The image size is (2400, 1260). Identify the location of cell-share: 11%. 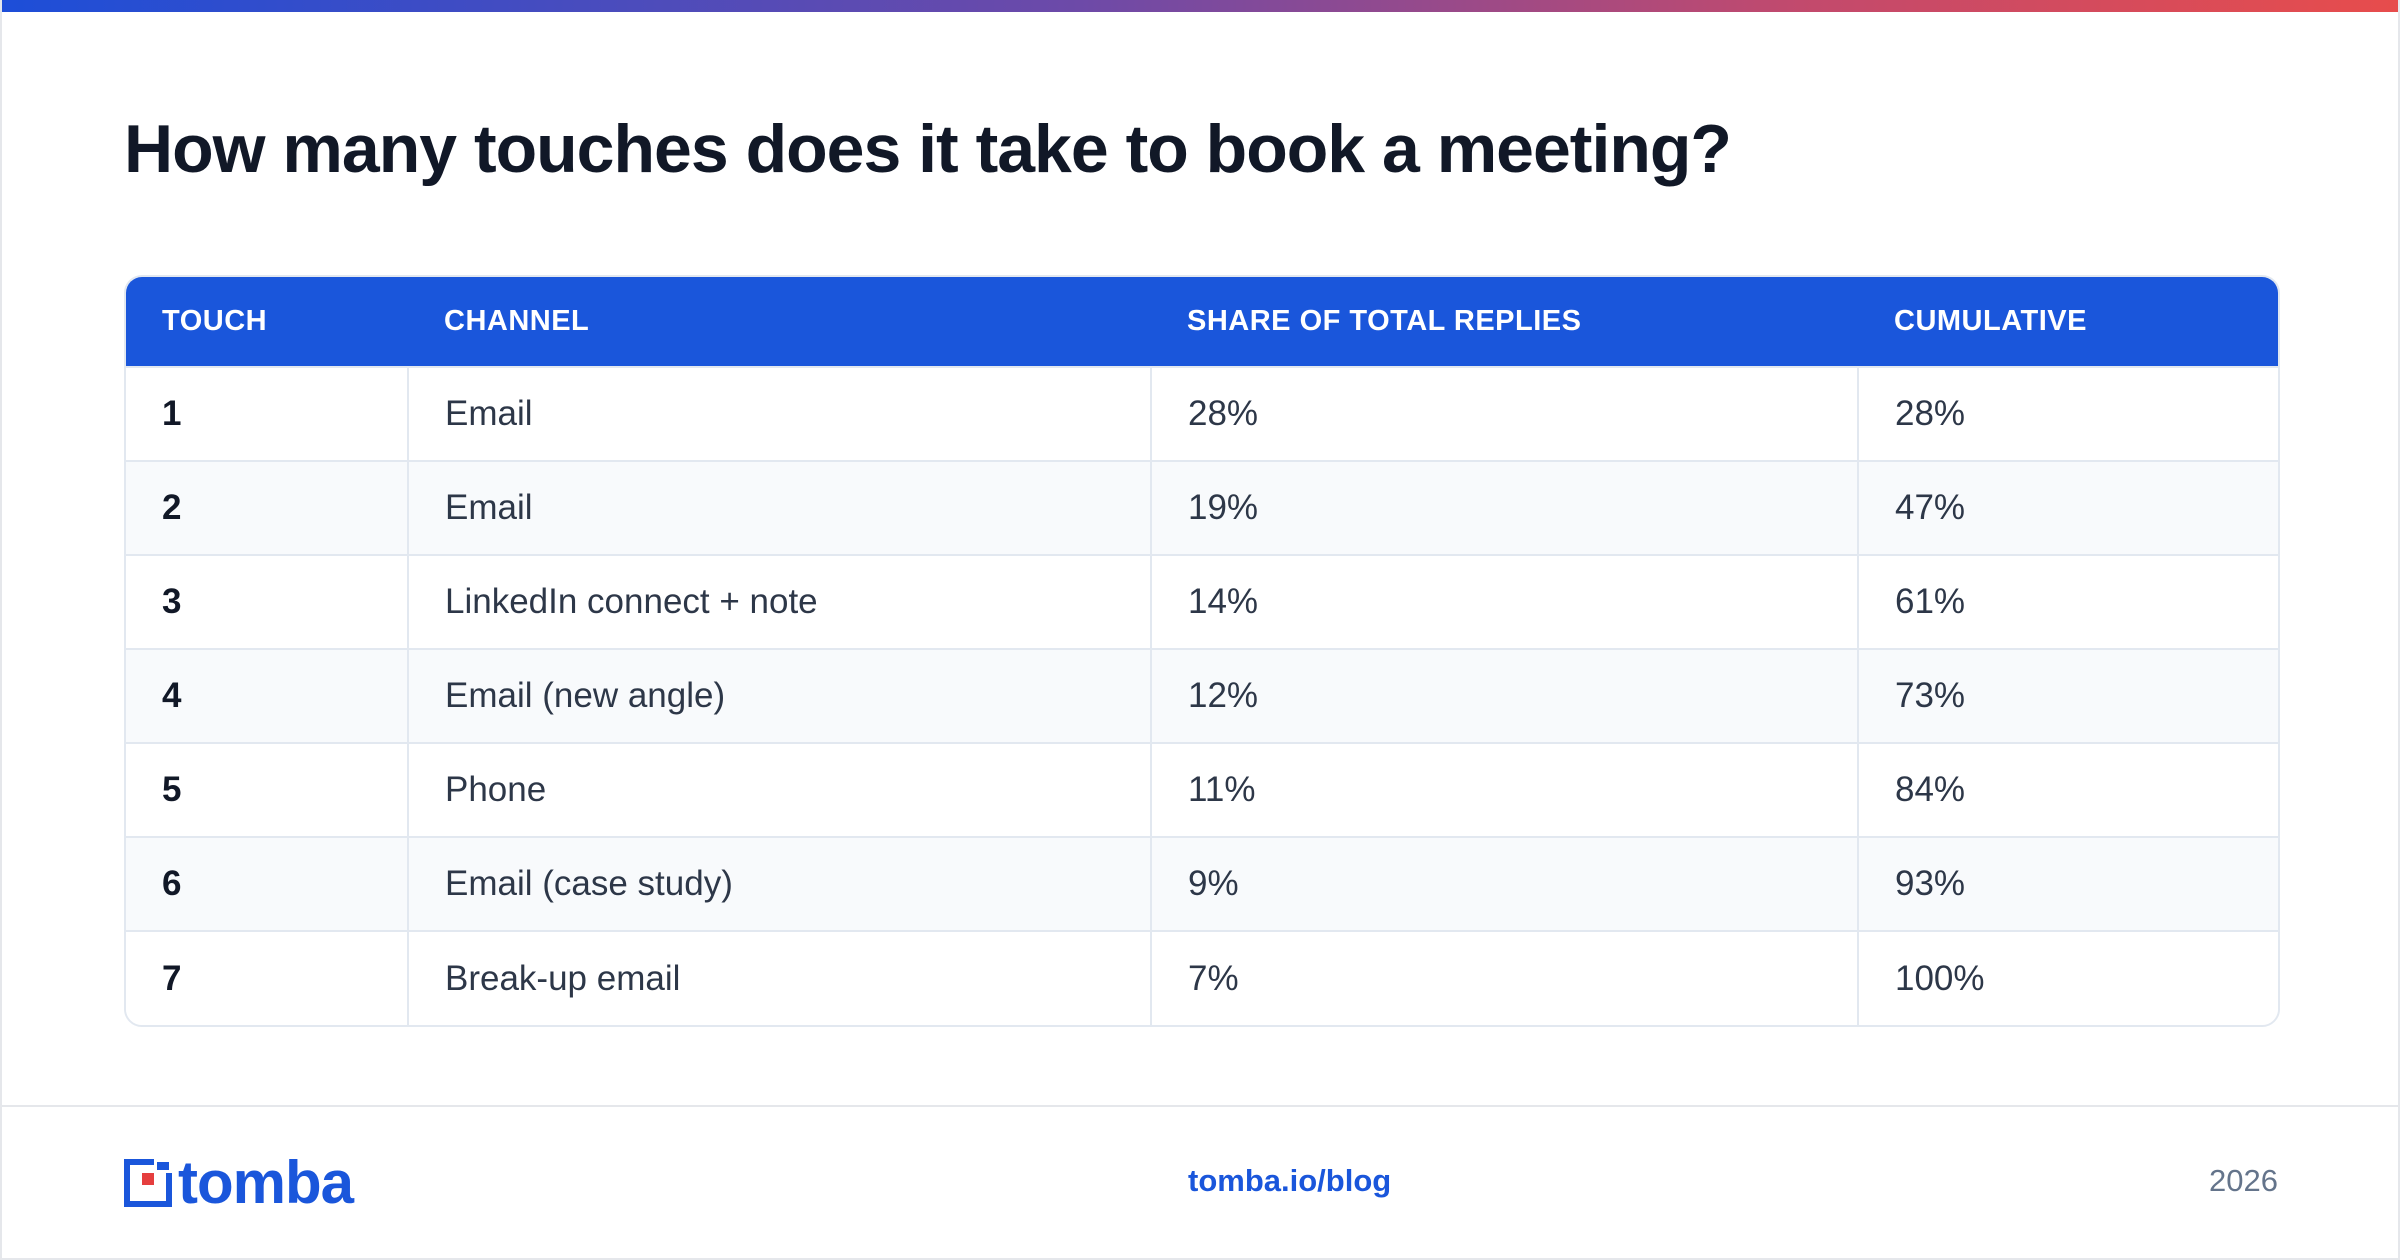
(1504, 790).